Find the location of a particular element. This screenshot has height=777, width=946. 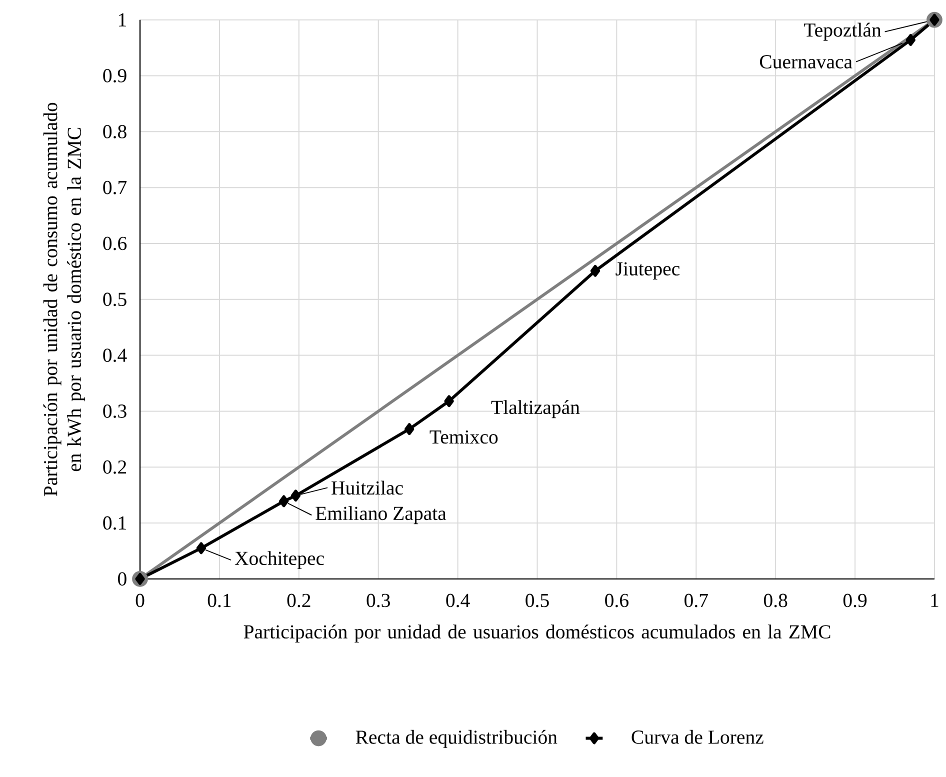

x-tick-label: 0.9 is located at coordinates (855, 601).